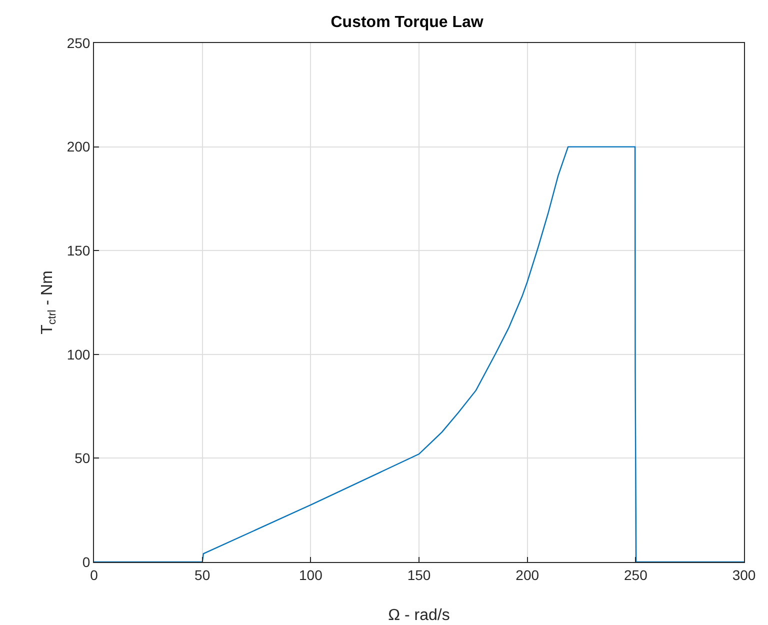 This screenshot has height=625, width=768. What do you see at coordinates (78, 354) in the screenshot?
I see `y-tick-label: 100` at bounding box center [78, 354].